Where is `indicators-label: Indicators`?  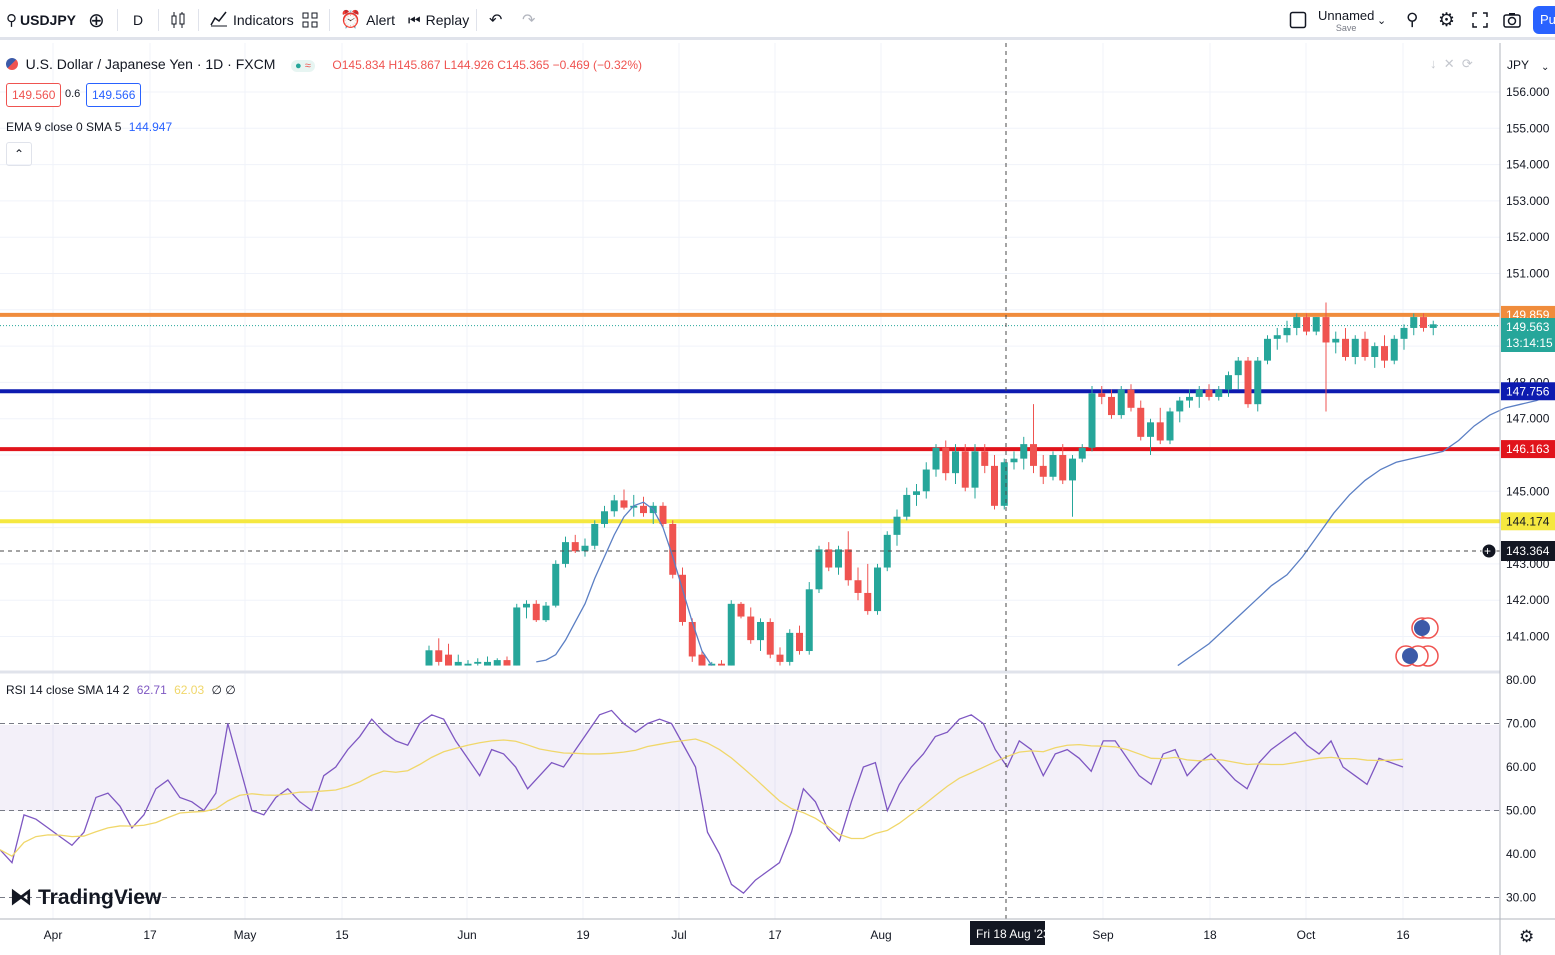
indicators-label: Indicators is located at coordinates (263, 20).